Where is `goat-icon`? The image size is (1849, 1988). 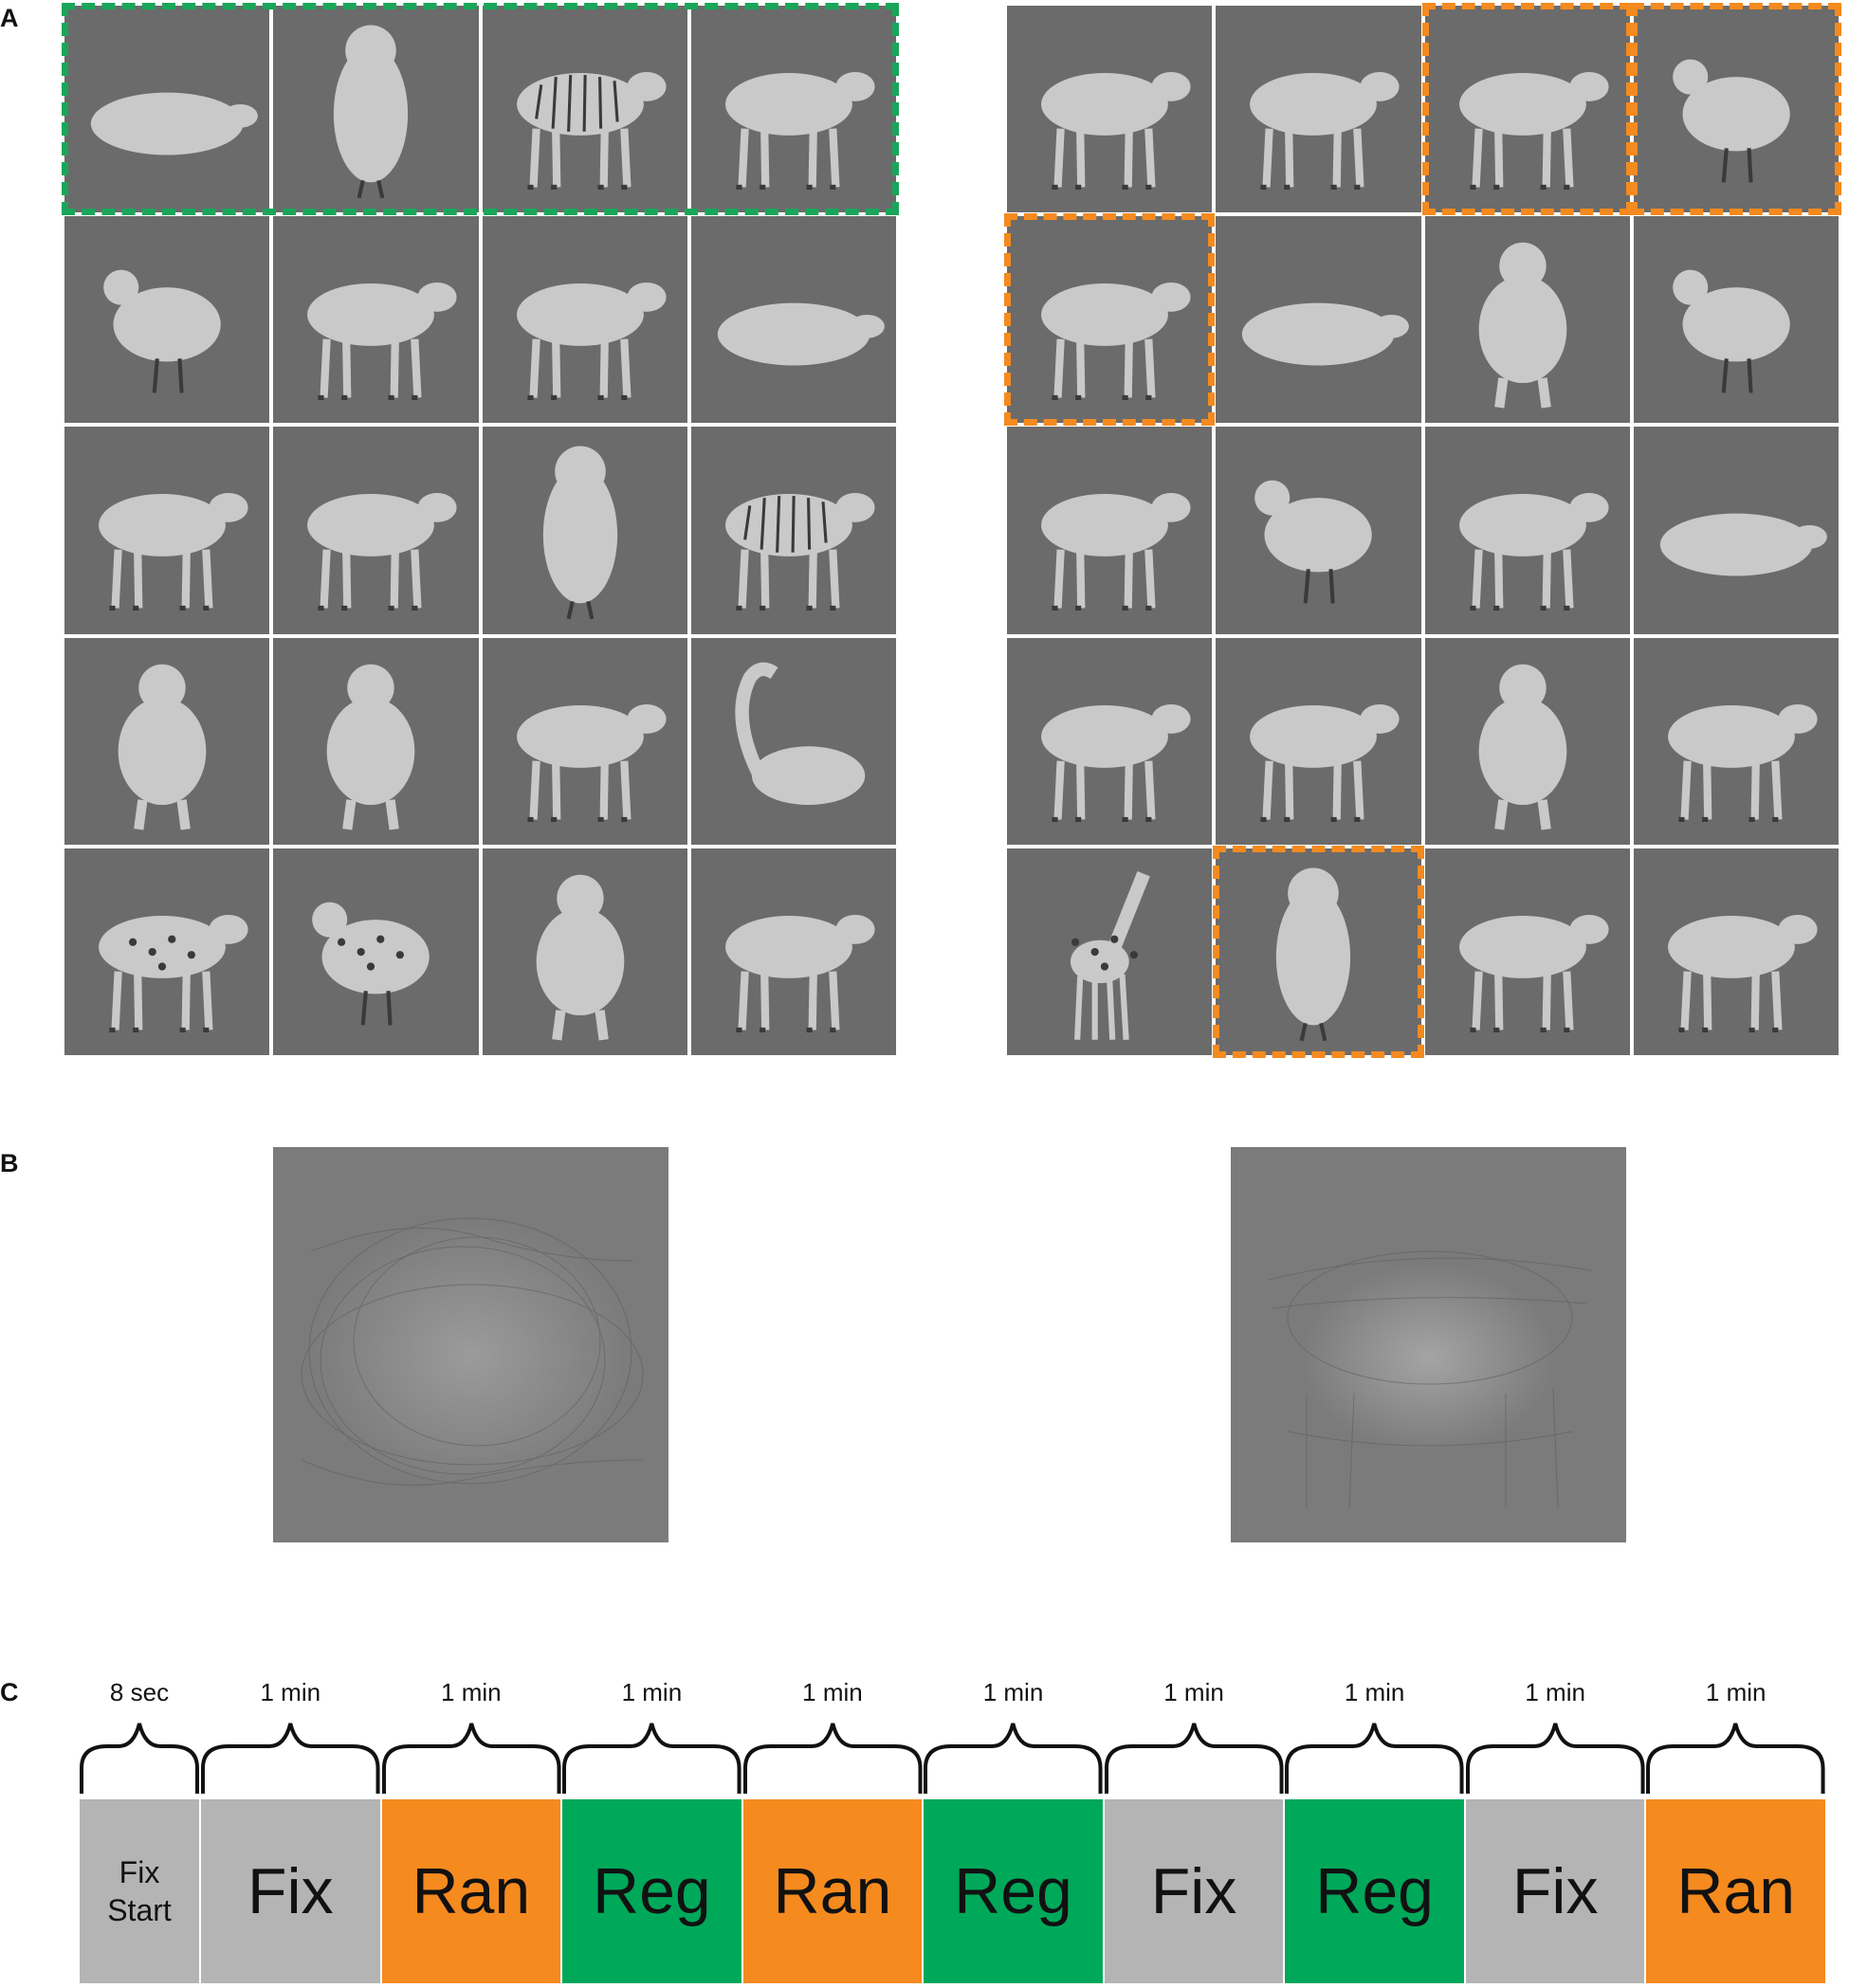 goat-icon is located at coordinates (1116, 552).